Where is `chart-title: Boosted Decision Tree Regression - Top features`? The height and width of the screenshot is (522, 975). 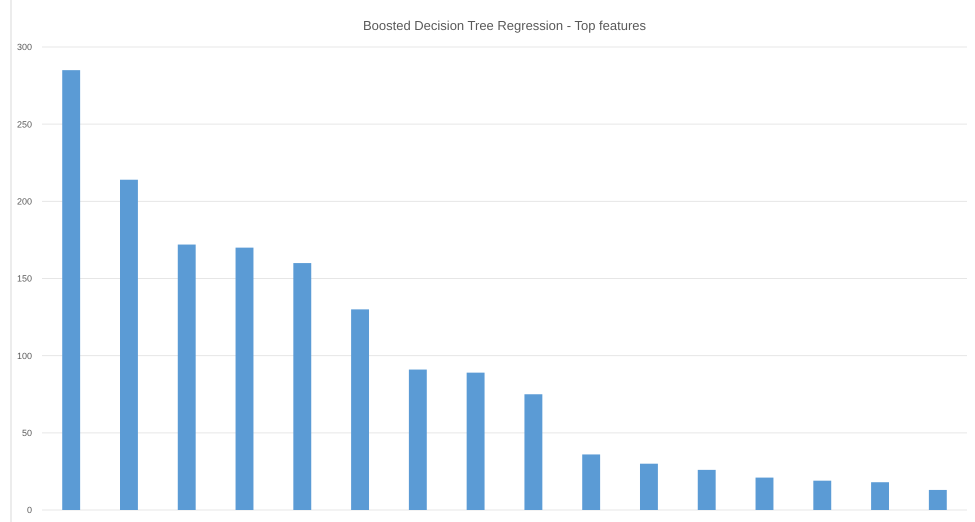
chart-title: Boosted Decision Tree Regression - Top features is located at coordinates (504, 25).